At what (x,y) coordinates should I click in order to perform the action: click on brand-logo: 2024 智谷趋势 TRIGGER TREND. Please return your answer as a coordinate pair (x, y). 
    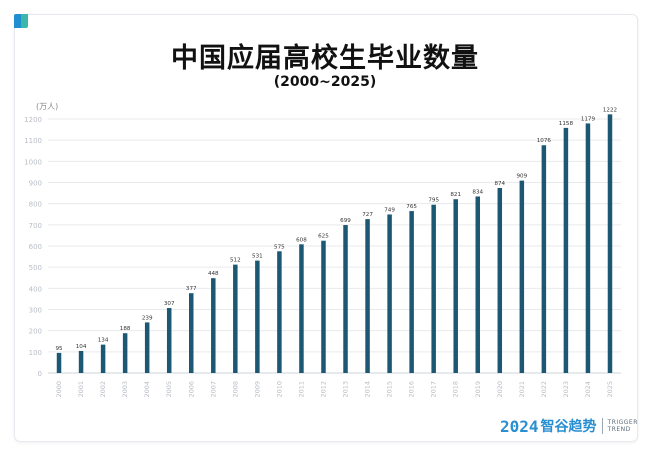
    Looking at the image, I should click on (569, 426).